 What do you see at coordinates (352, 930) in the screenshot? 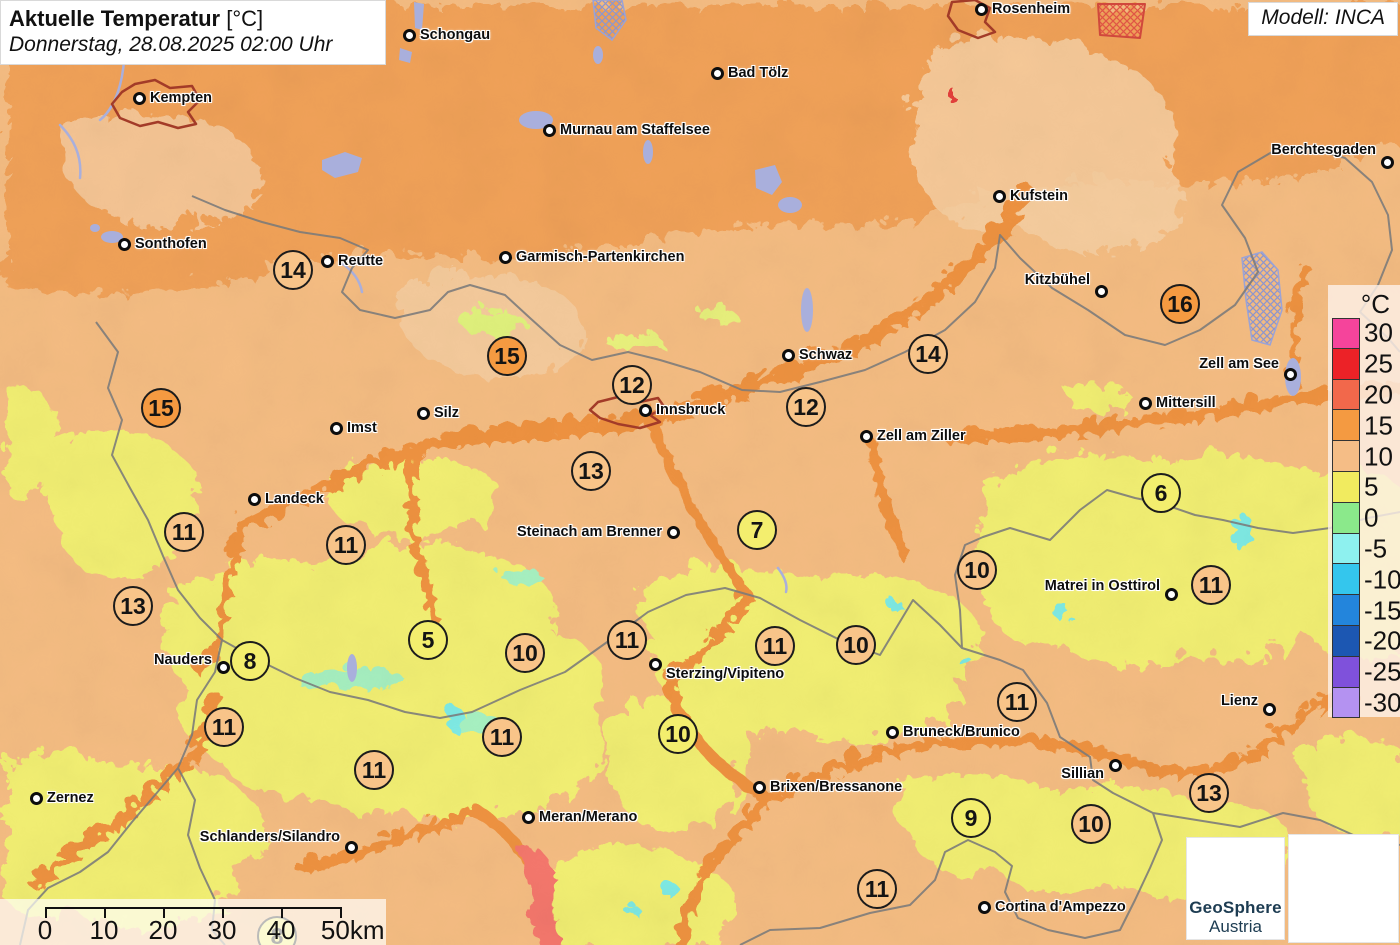
I see `scale-bar-label: 50km` at bounding box center [352, 930].